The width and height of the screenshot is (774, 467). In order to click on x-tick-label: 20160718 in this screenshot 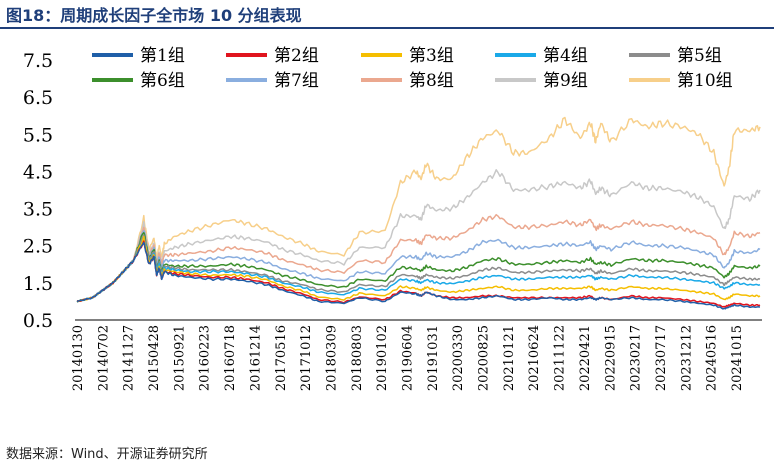, I will do `click(230, 358)`.